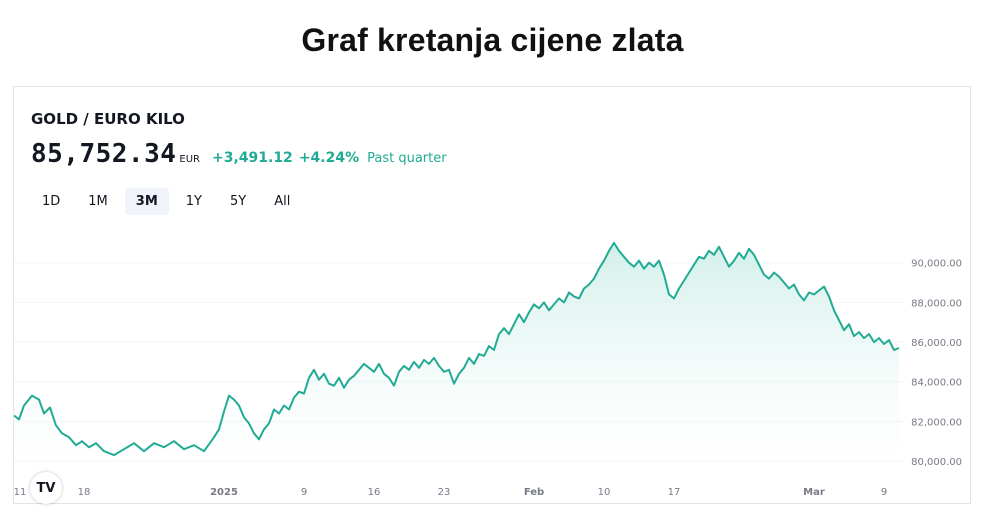 This screenshot has width=985, height=518. What do you see at coordinates (534, 492) in the screenshot?
I see `x-tick-label: Feb` at bounding box center [534, 492].